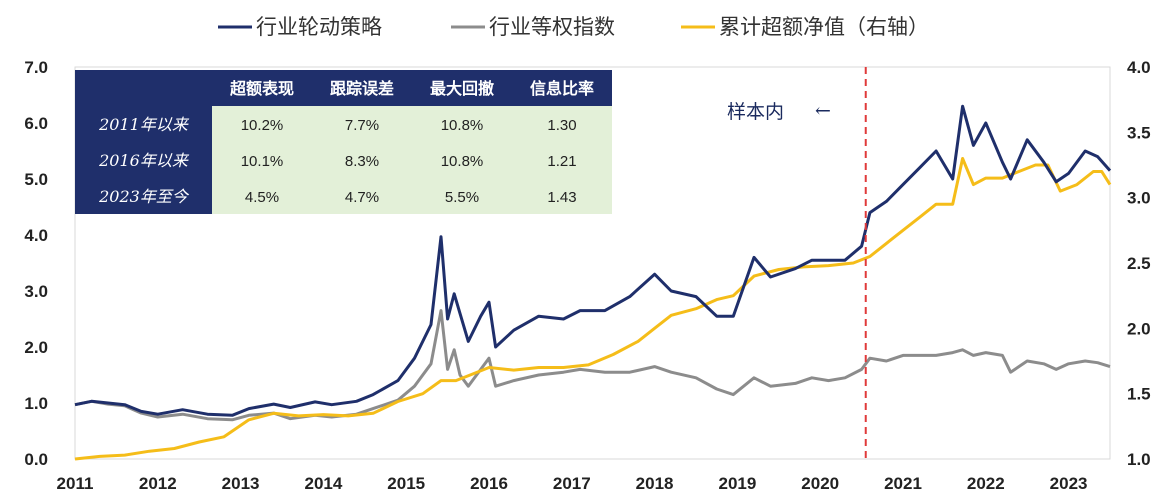 This screenshot has height=504, width=1176. I want to click on x-tick-label: 2017, so click(572, 483).